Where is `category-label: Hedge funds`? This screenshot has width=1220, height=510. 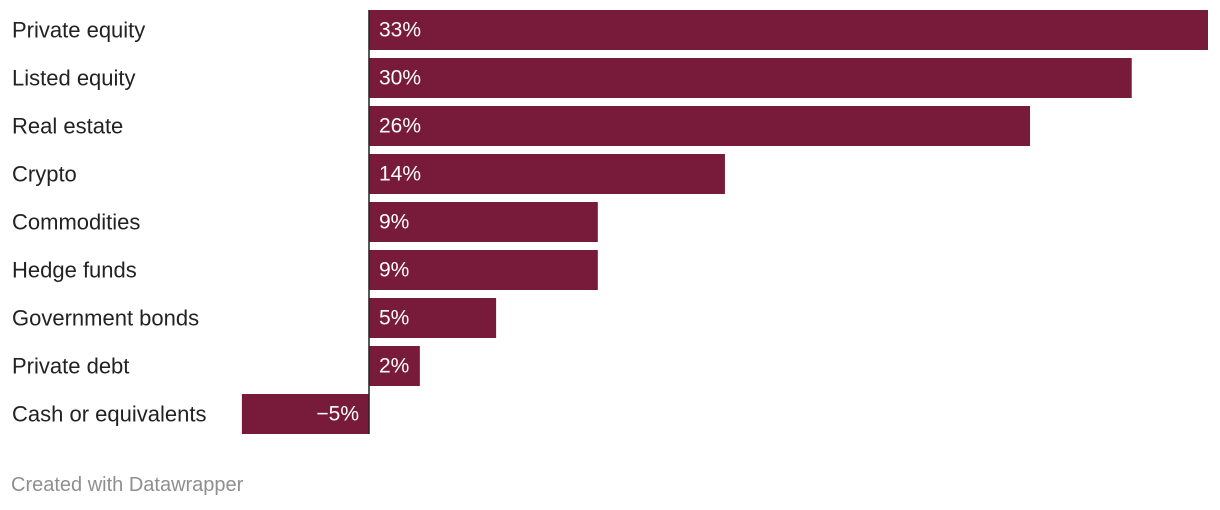
category-label: Hedge funds is located at coordinates (74, 270).